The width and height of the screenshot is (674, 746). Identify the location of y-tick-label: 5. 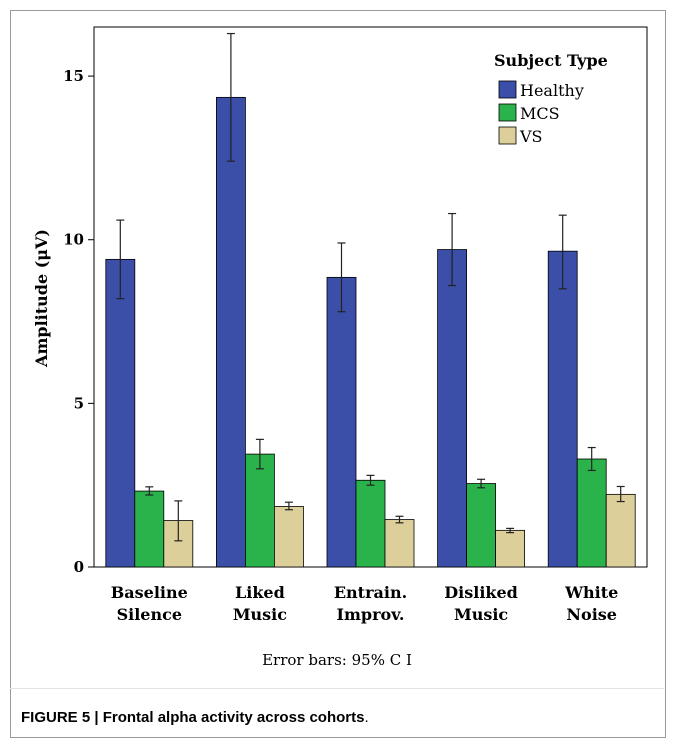
(79, 403).